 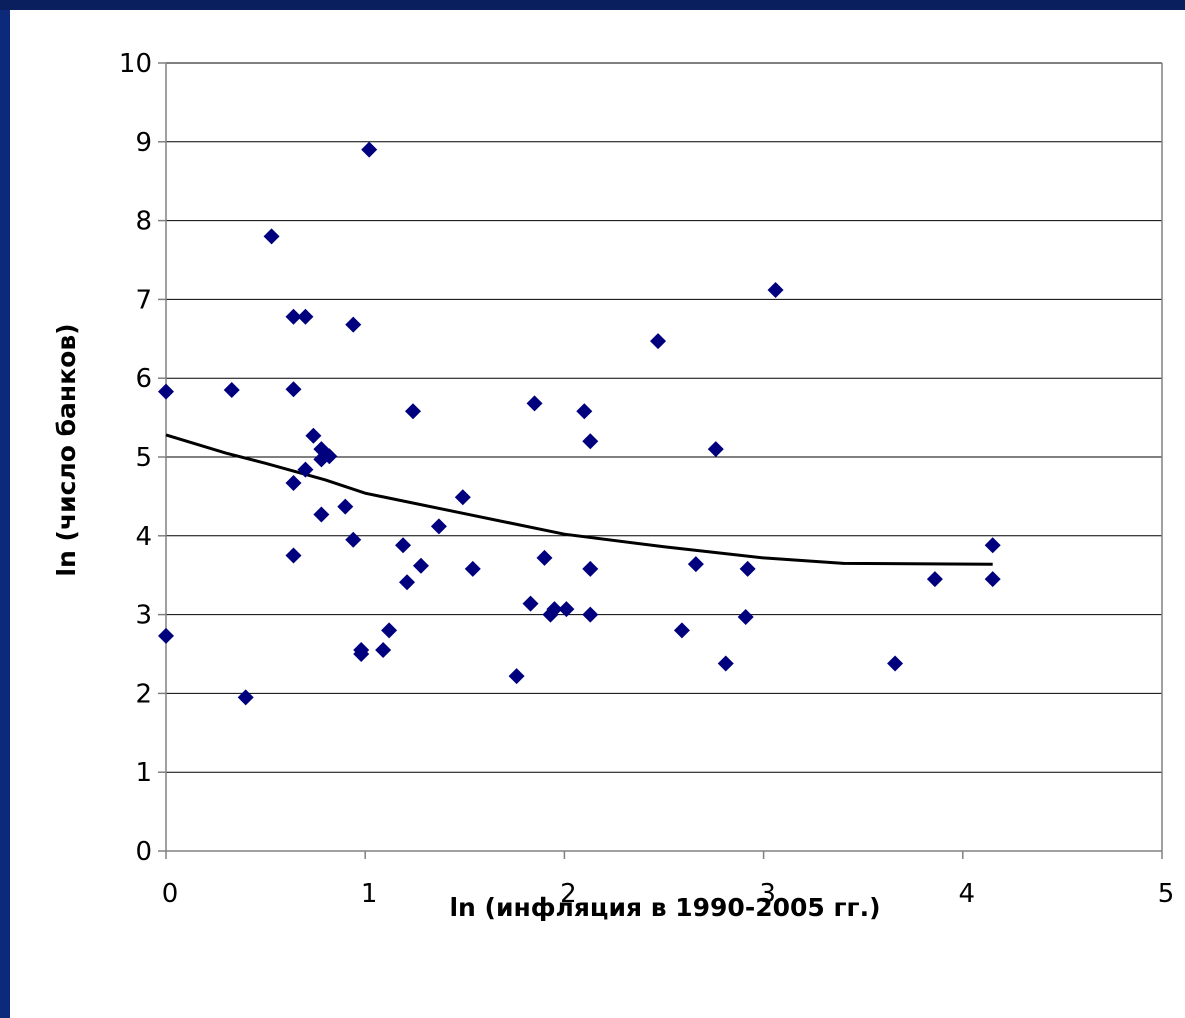 I want to click on trend-line, so click(x=579, y=499).